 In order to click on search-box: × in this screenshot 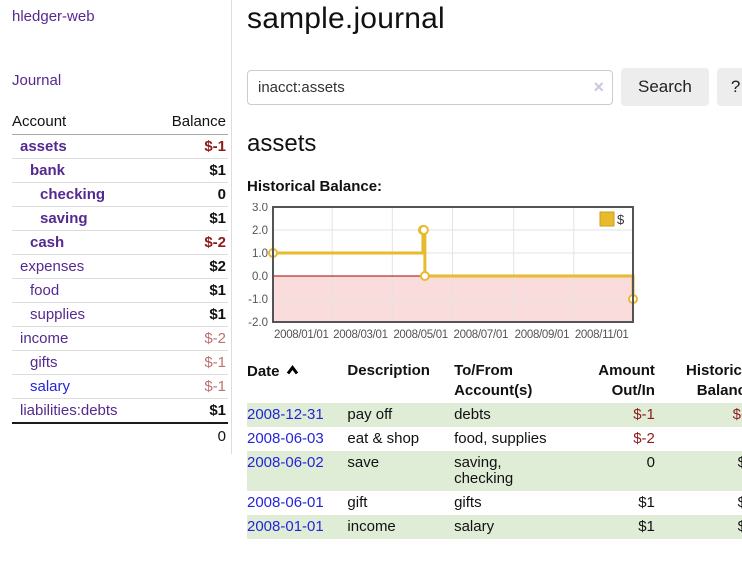, I will do `click(430, 87)`.